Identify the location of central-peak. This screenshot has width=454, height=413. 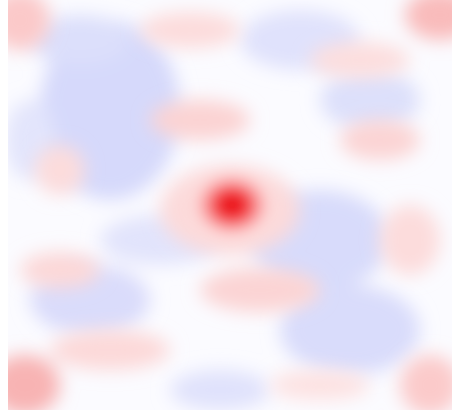
(232, 205).